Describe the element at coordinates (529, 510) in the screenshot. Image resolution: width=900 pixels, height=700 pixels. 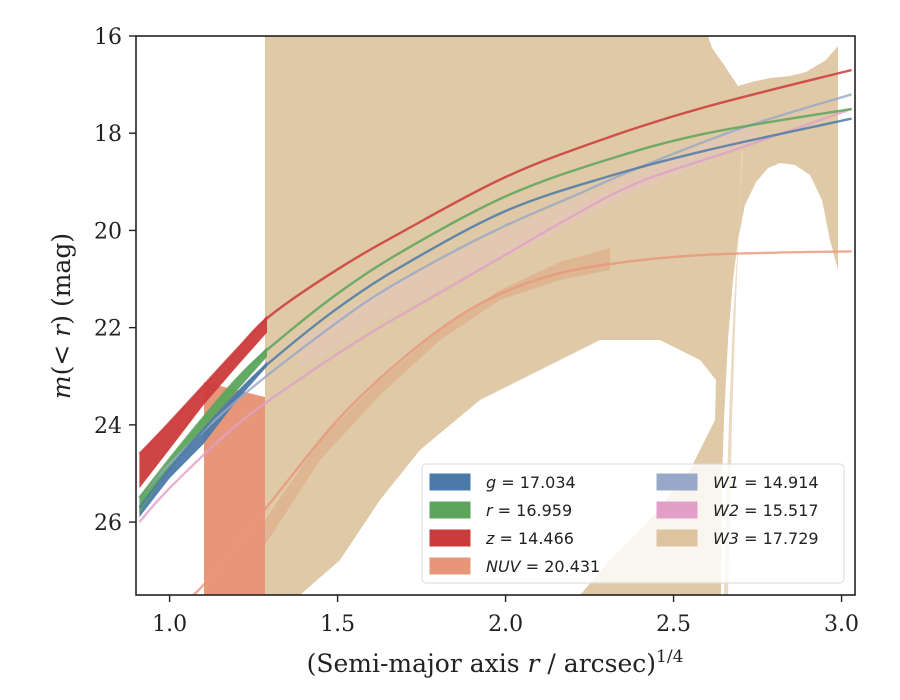
I see `legend-label-r: r = 16.959` at that location.